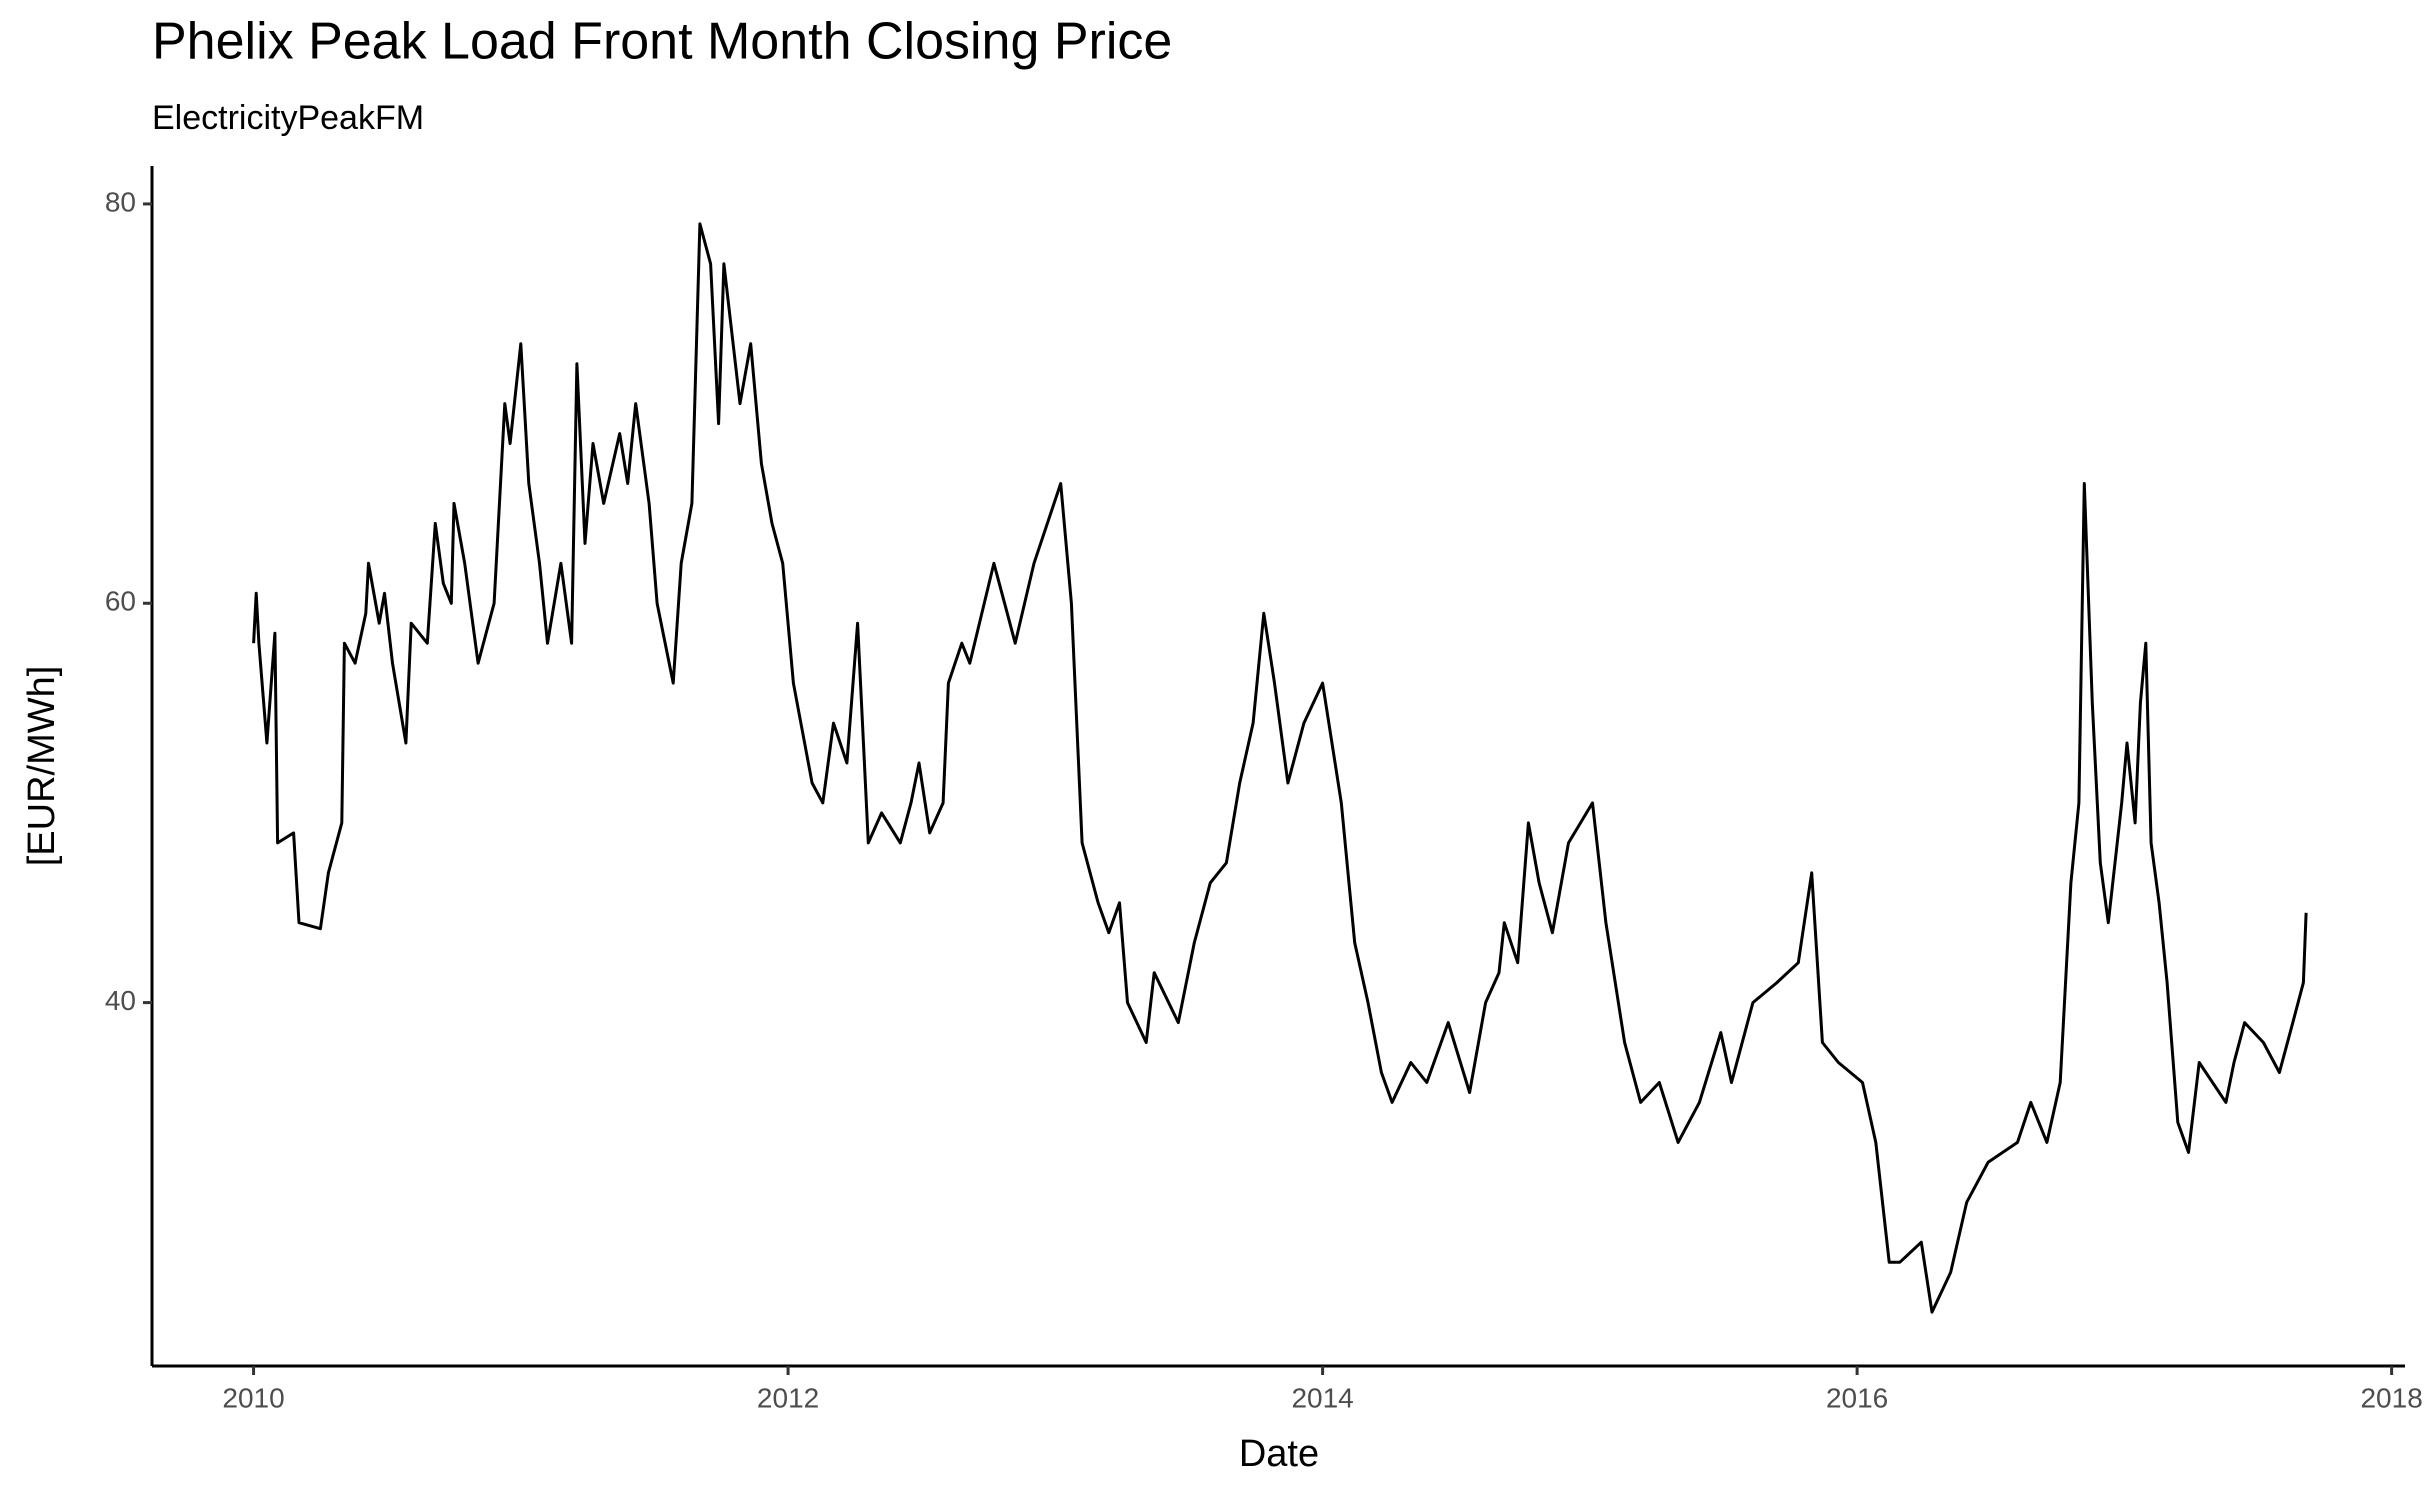 Image resolution: width=2433 pixels, height=1494 pixels. What do you see at coordinates (120, 201) in the screenshot?
I see `y-tick-label: 80` at bounding box center [120, 201].